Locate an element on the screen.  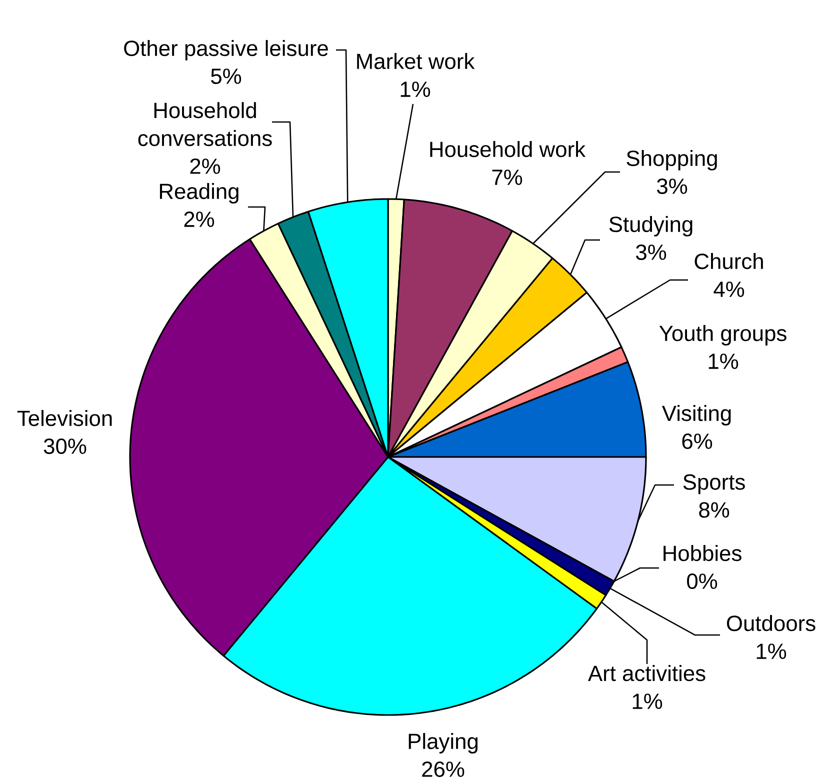
category-label: Hobbies is located at coordinates (703, 553).